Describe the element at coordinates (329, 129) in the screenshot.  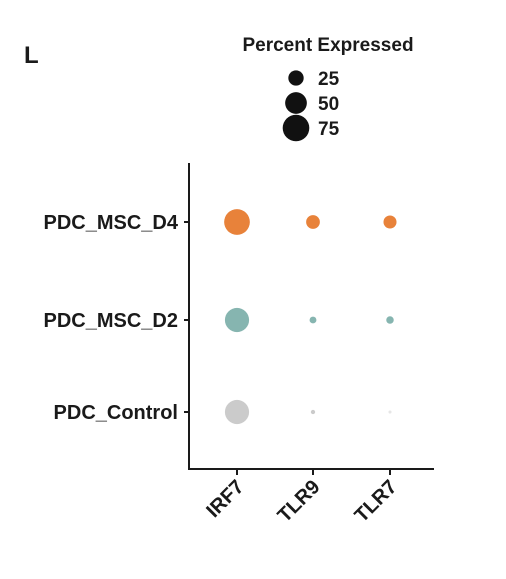
I see `size-legend-label: 75` at that location.